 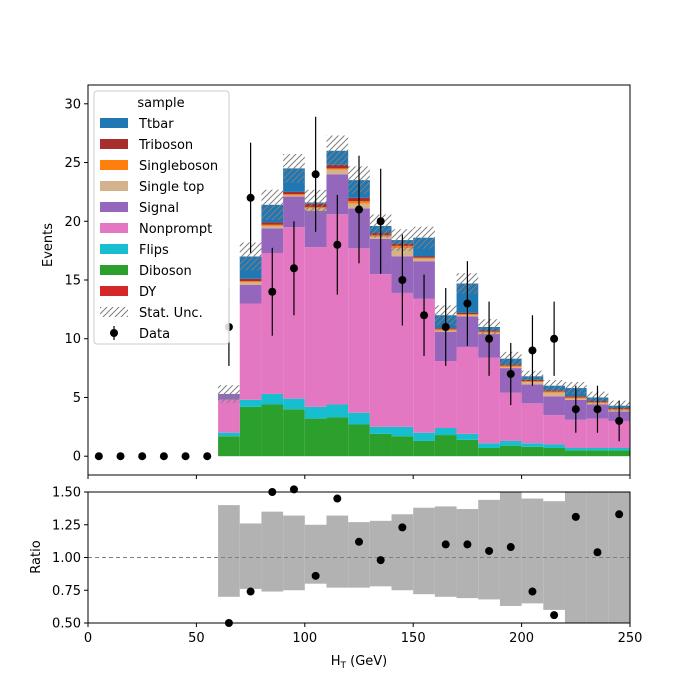 I want to click on legend-swatch-stat-unc, so click(x=114, y=312).